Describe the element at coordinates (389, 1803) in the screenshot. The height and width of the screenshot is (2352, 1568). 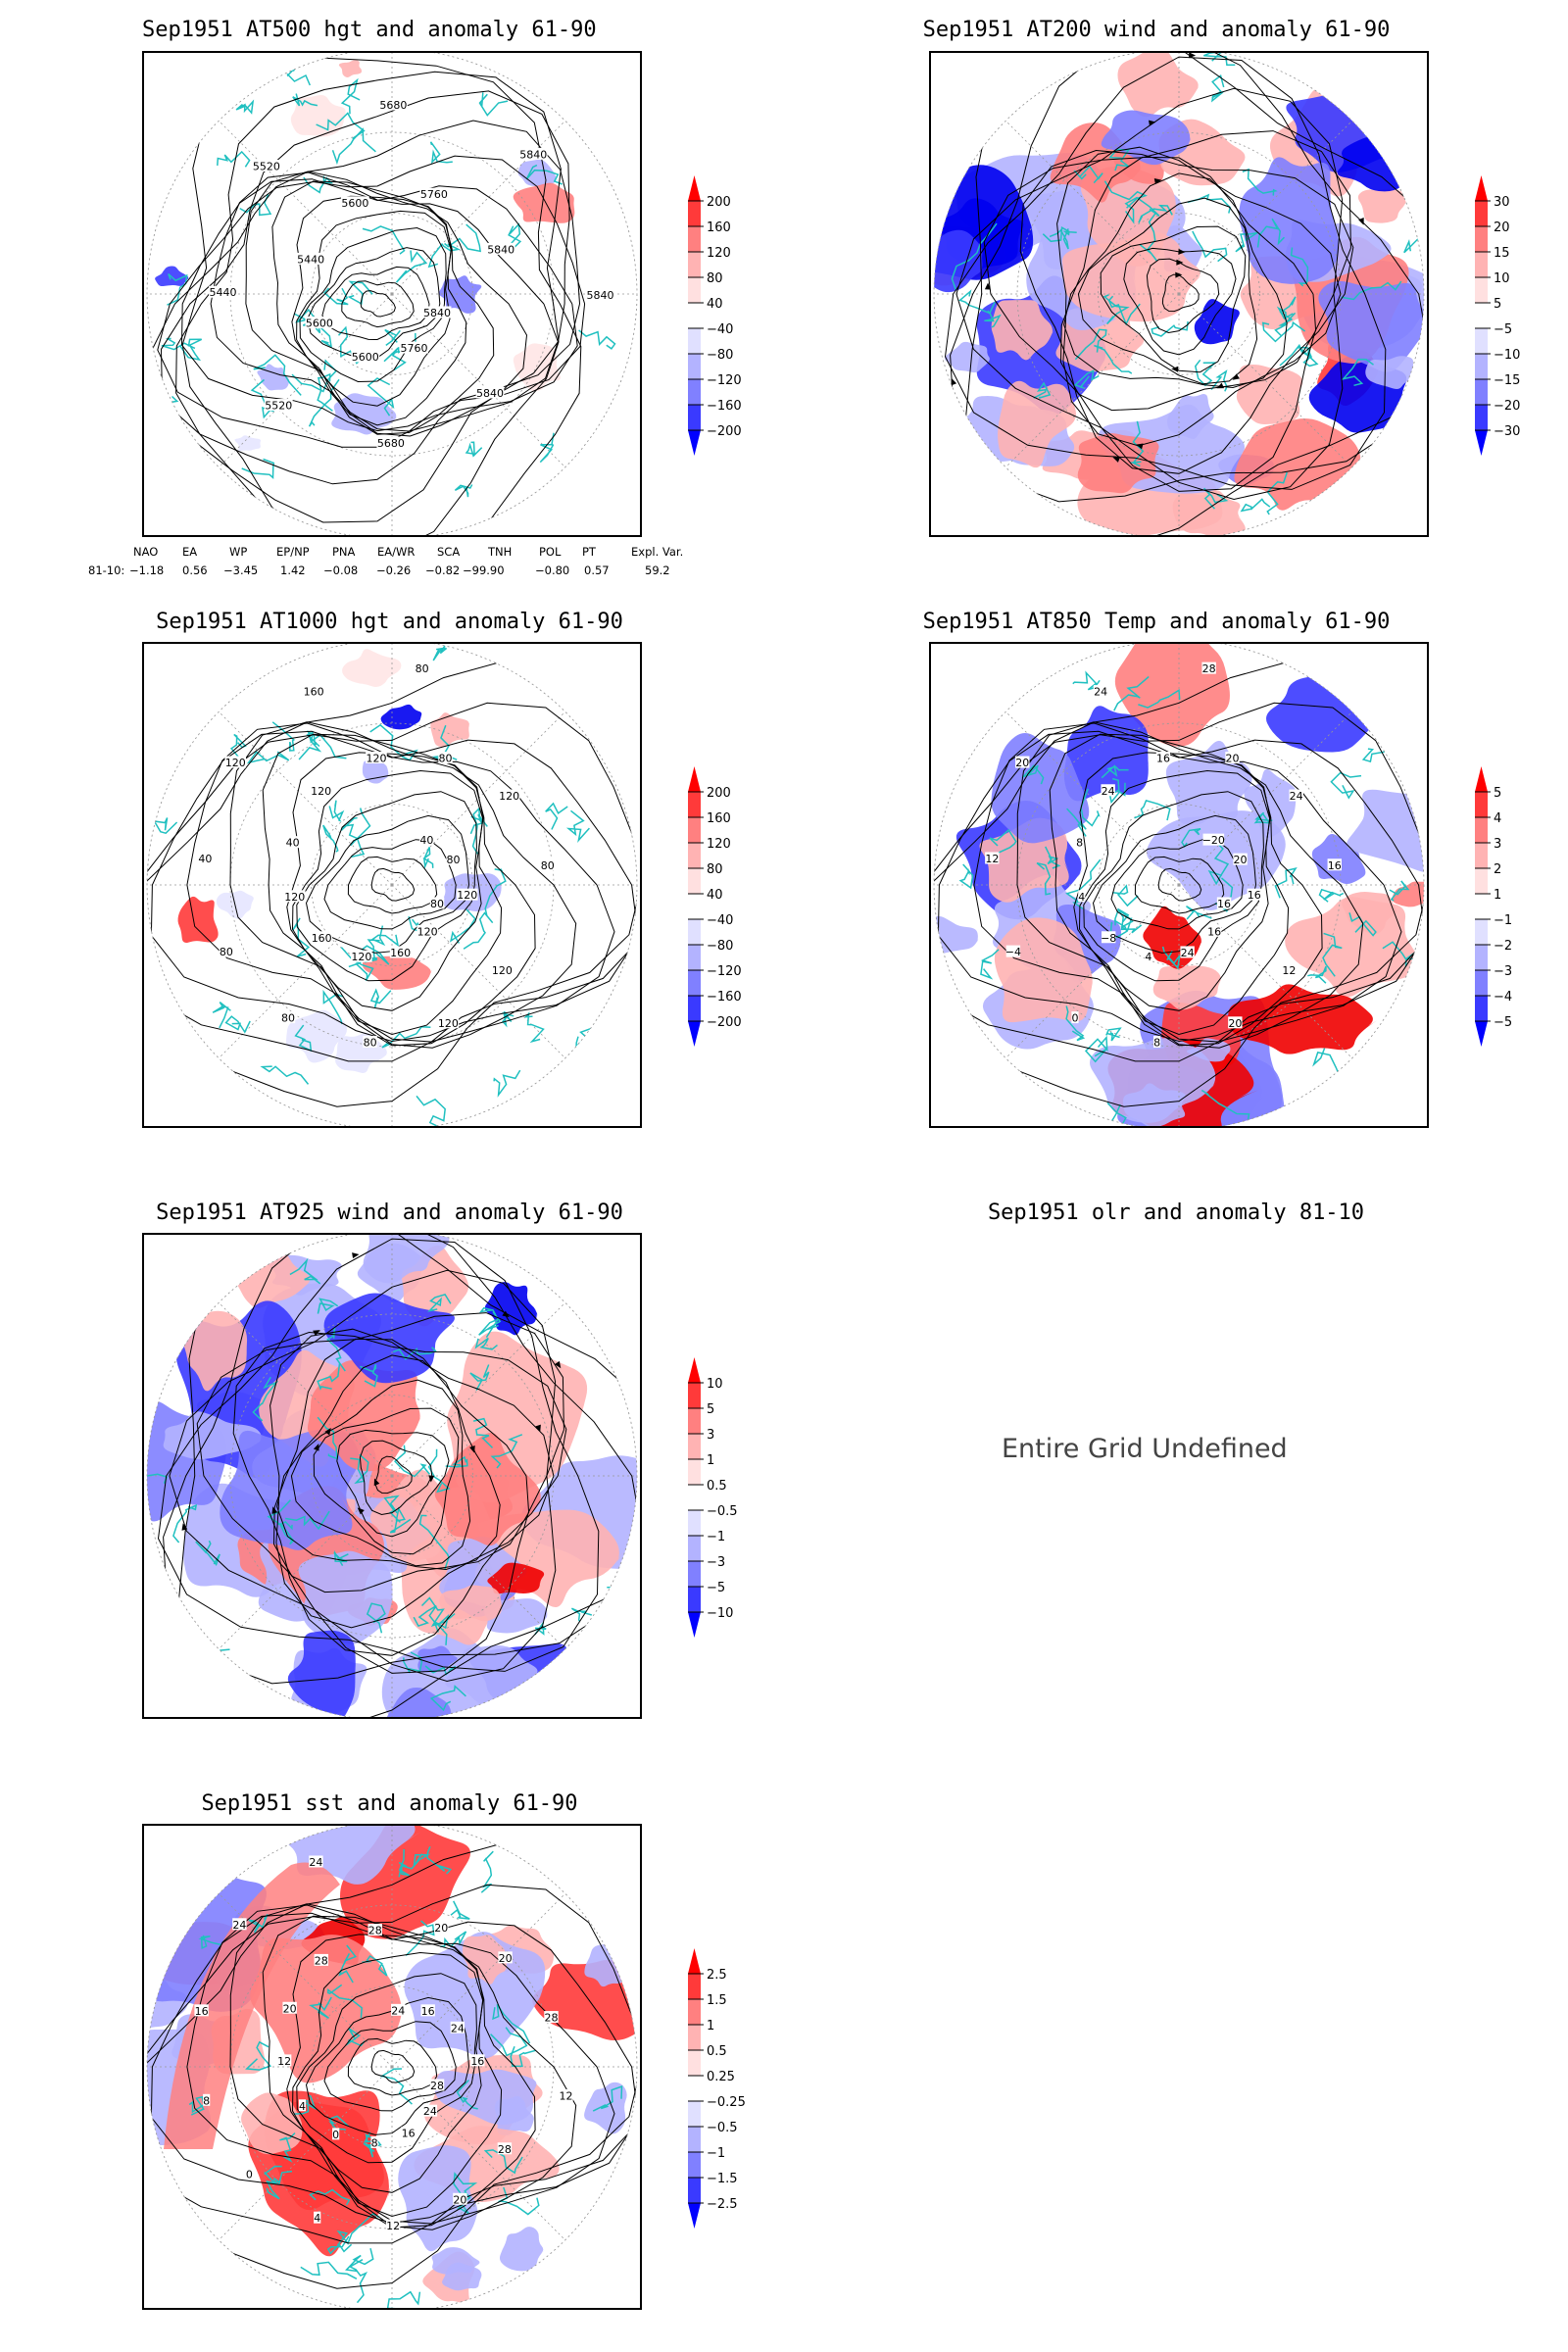
I see `panel-title: Sep1951 sst and anomaly 61-90` at that location.